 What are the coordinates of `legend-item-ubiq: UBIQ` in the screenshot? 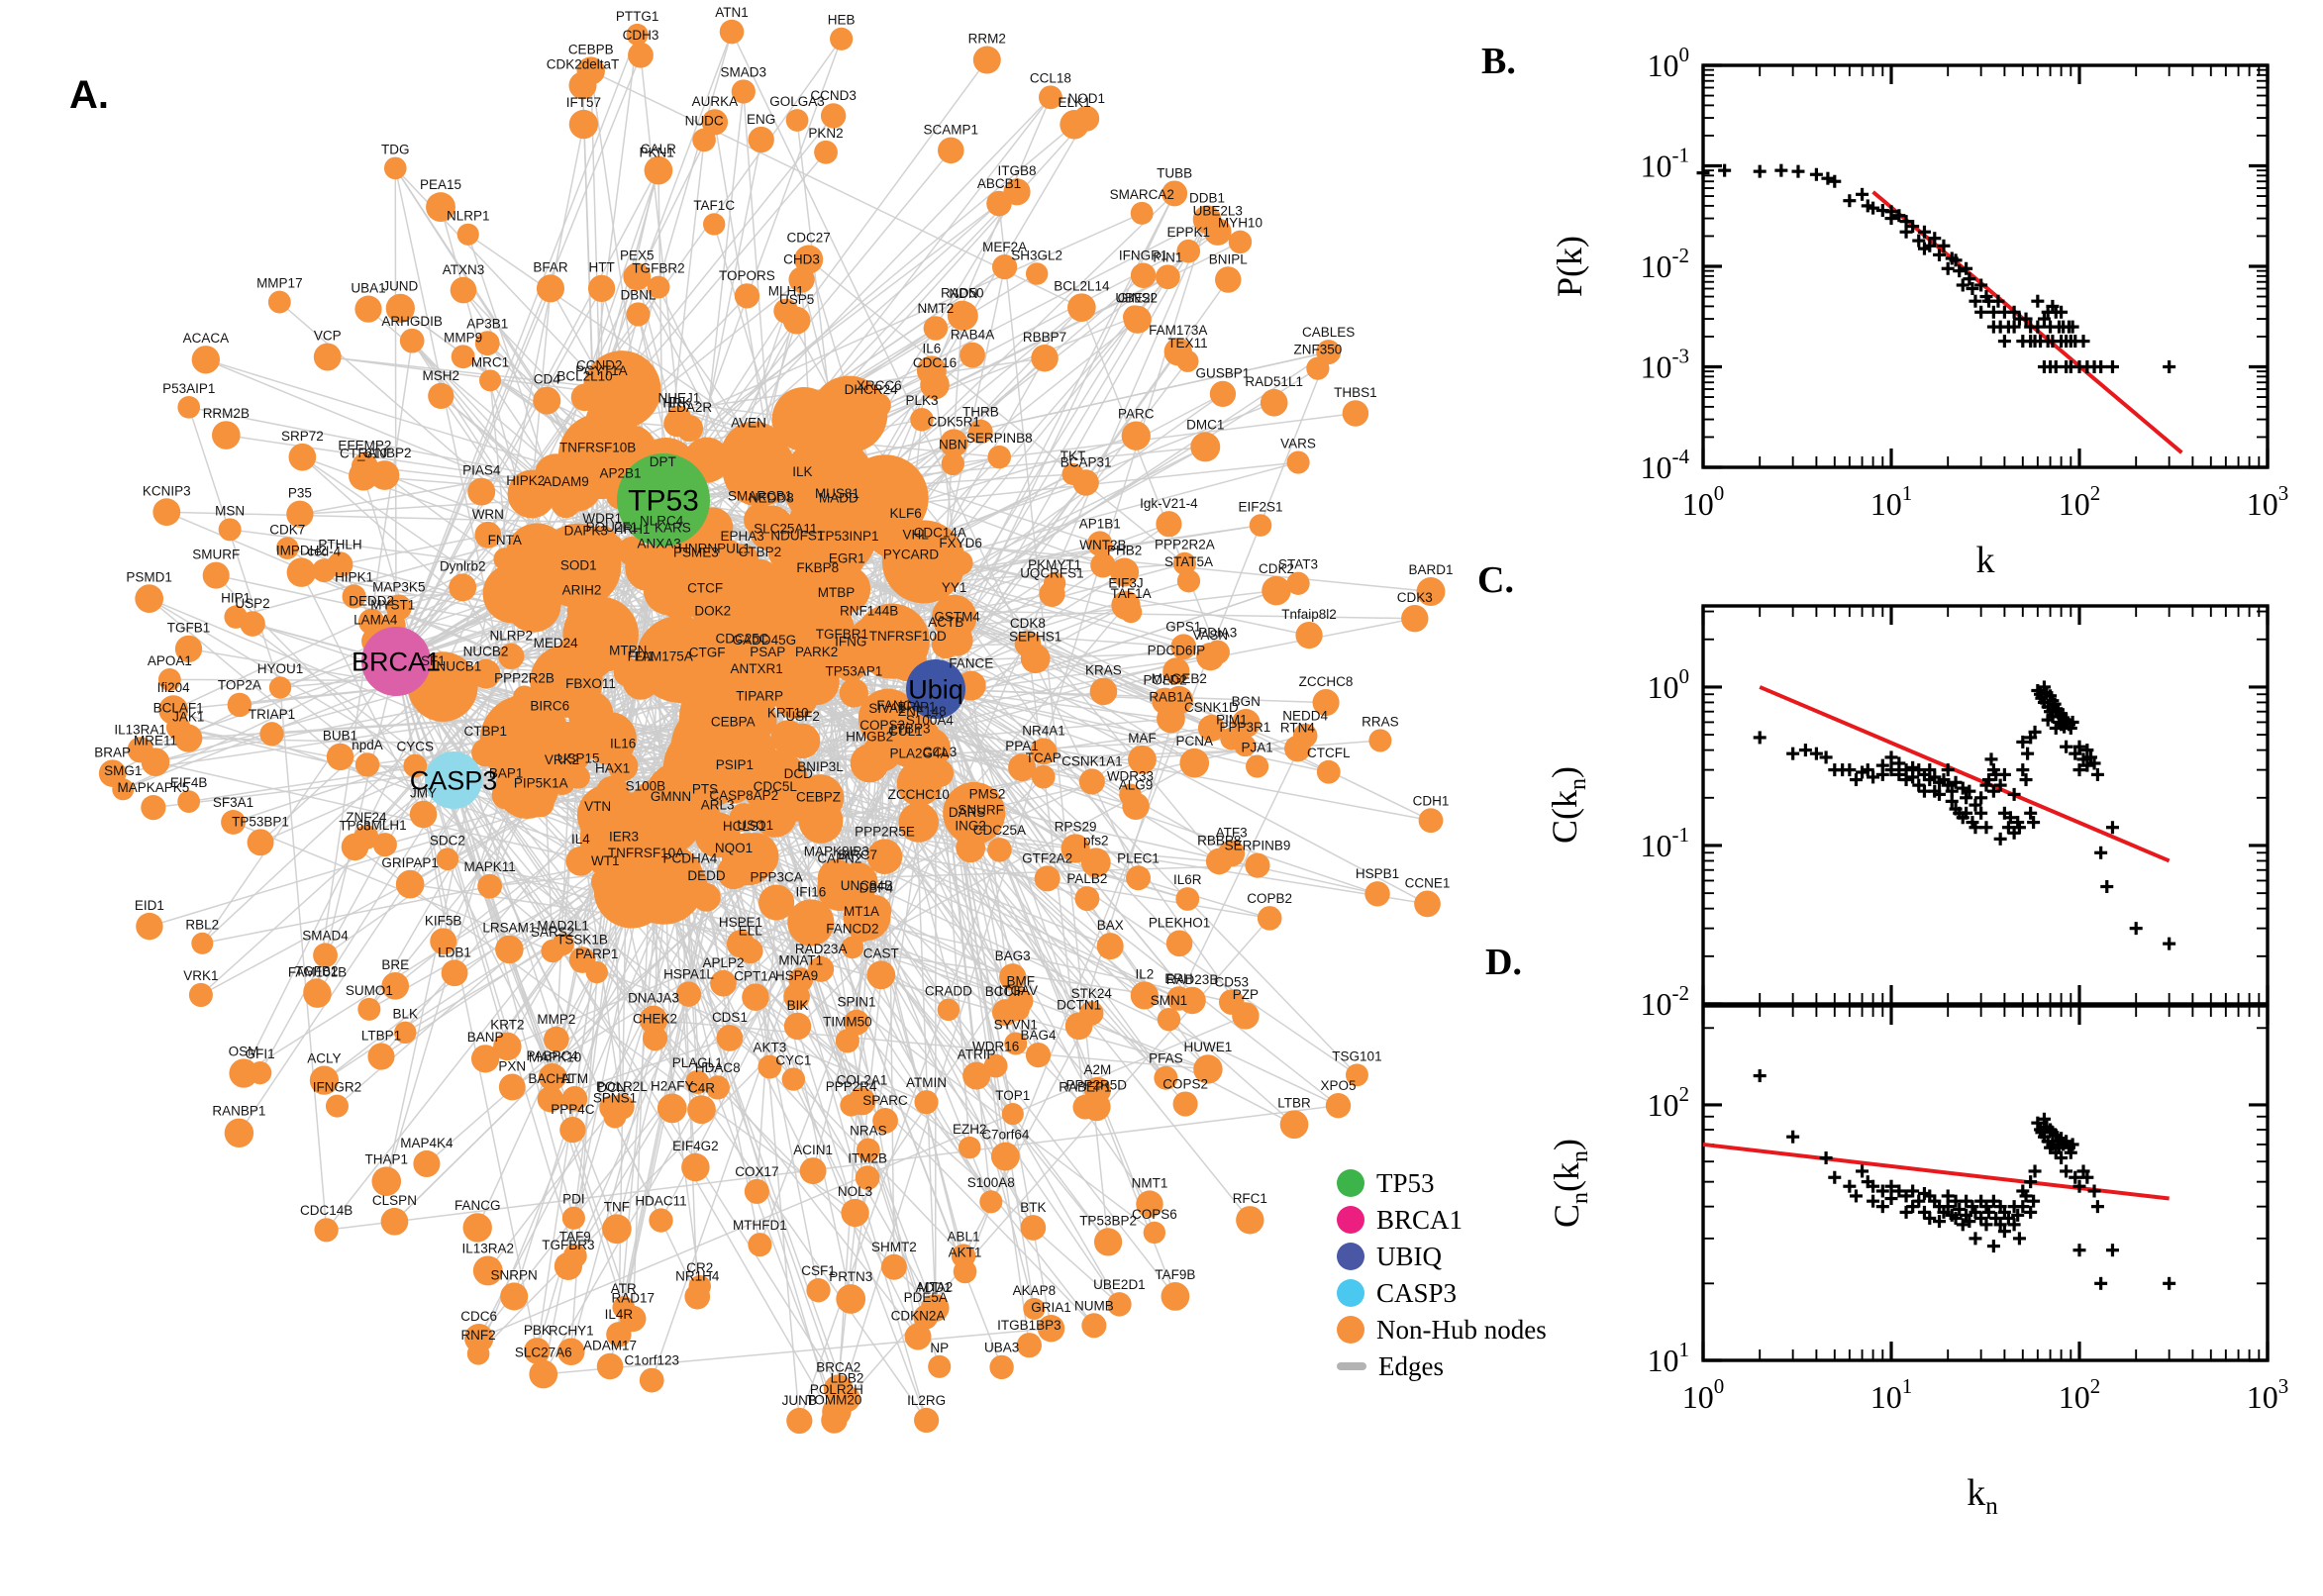 It's located at (1442, 1256).